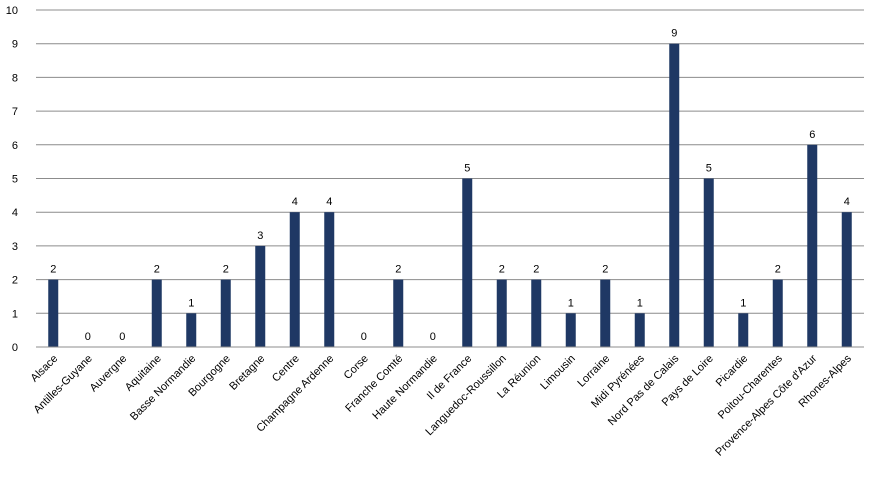 The width and height of the screenshot is (872, 481). I want to click on x-tick-label: Alsace, so click(45, 369).